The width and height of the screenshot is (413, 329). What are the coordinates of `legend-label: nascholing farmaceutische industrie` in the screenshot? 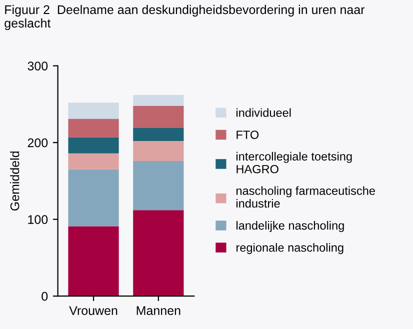 It's located at (305, 197).